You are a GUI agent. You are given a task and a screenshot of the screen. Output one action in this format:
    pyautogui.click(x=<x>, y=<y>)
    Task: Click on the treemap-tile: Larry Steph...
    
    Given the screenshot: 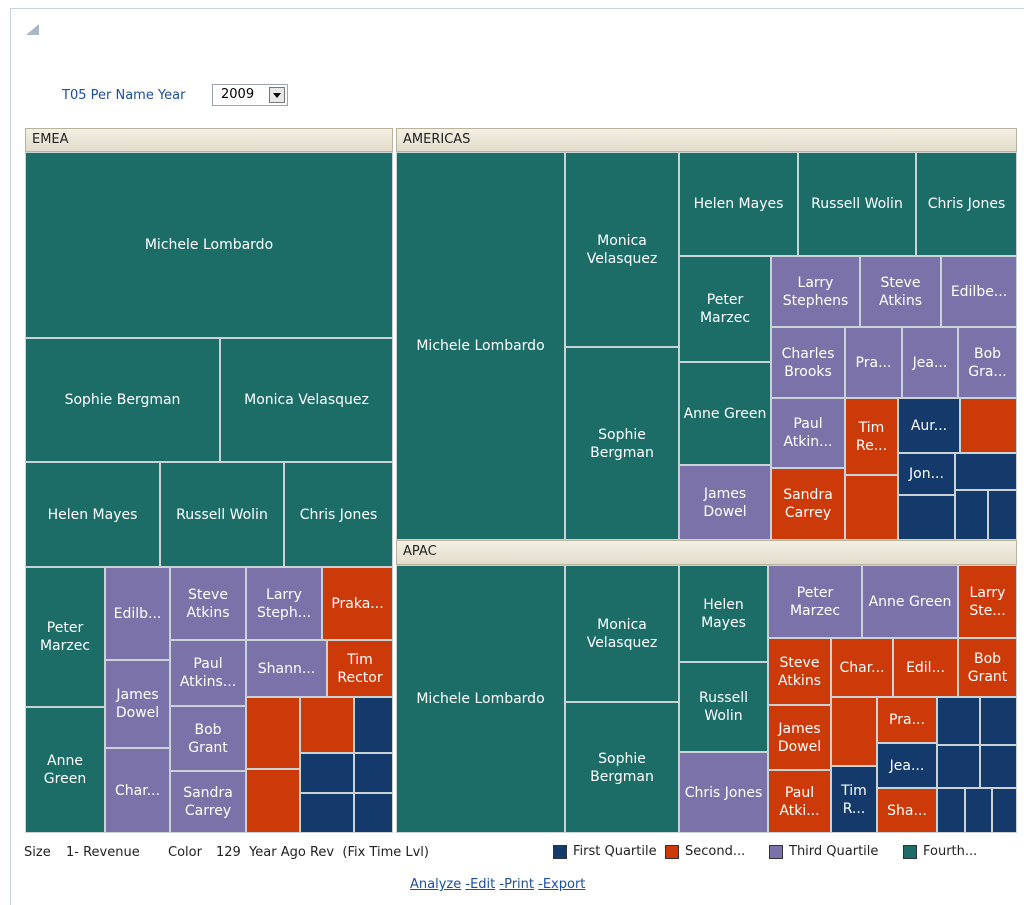 What is the action you would take?
    pyautogui.click(x=284, y=603)
    